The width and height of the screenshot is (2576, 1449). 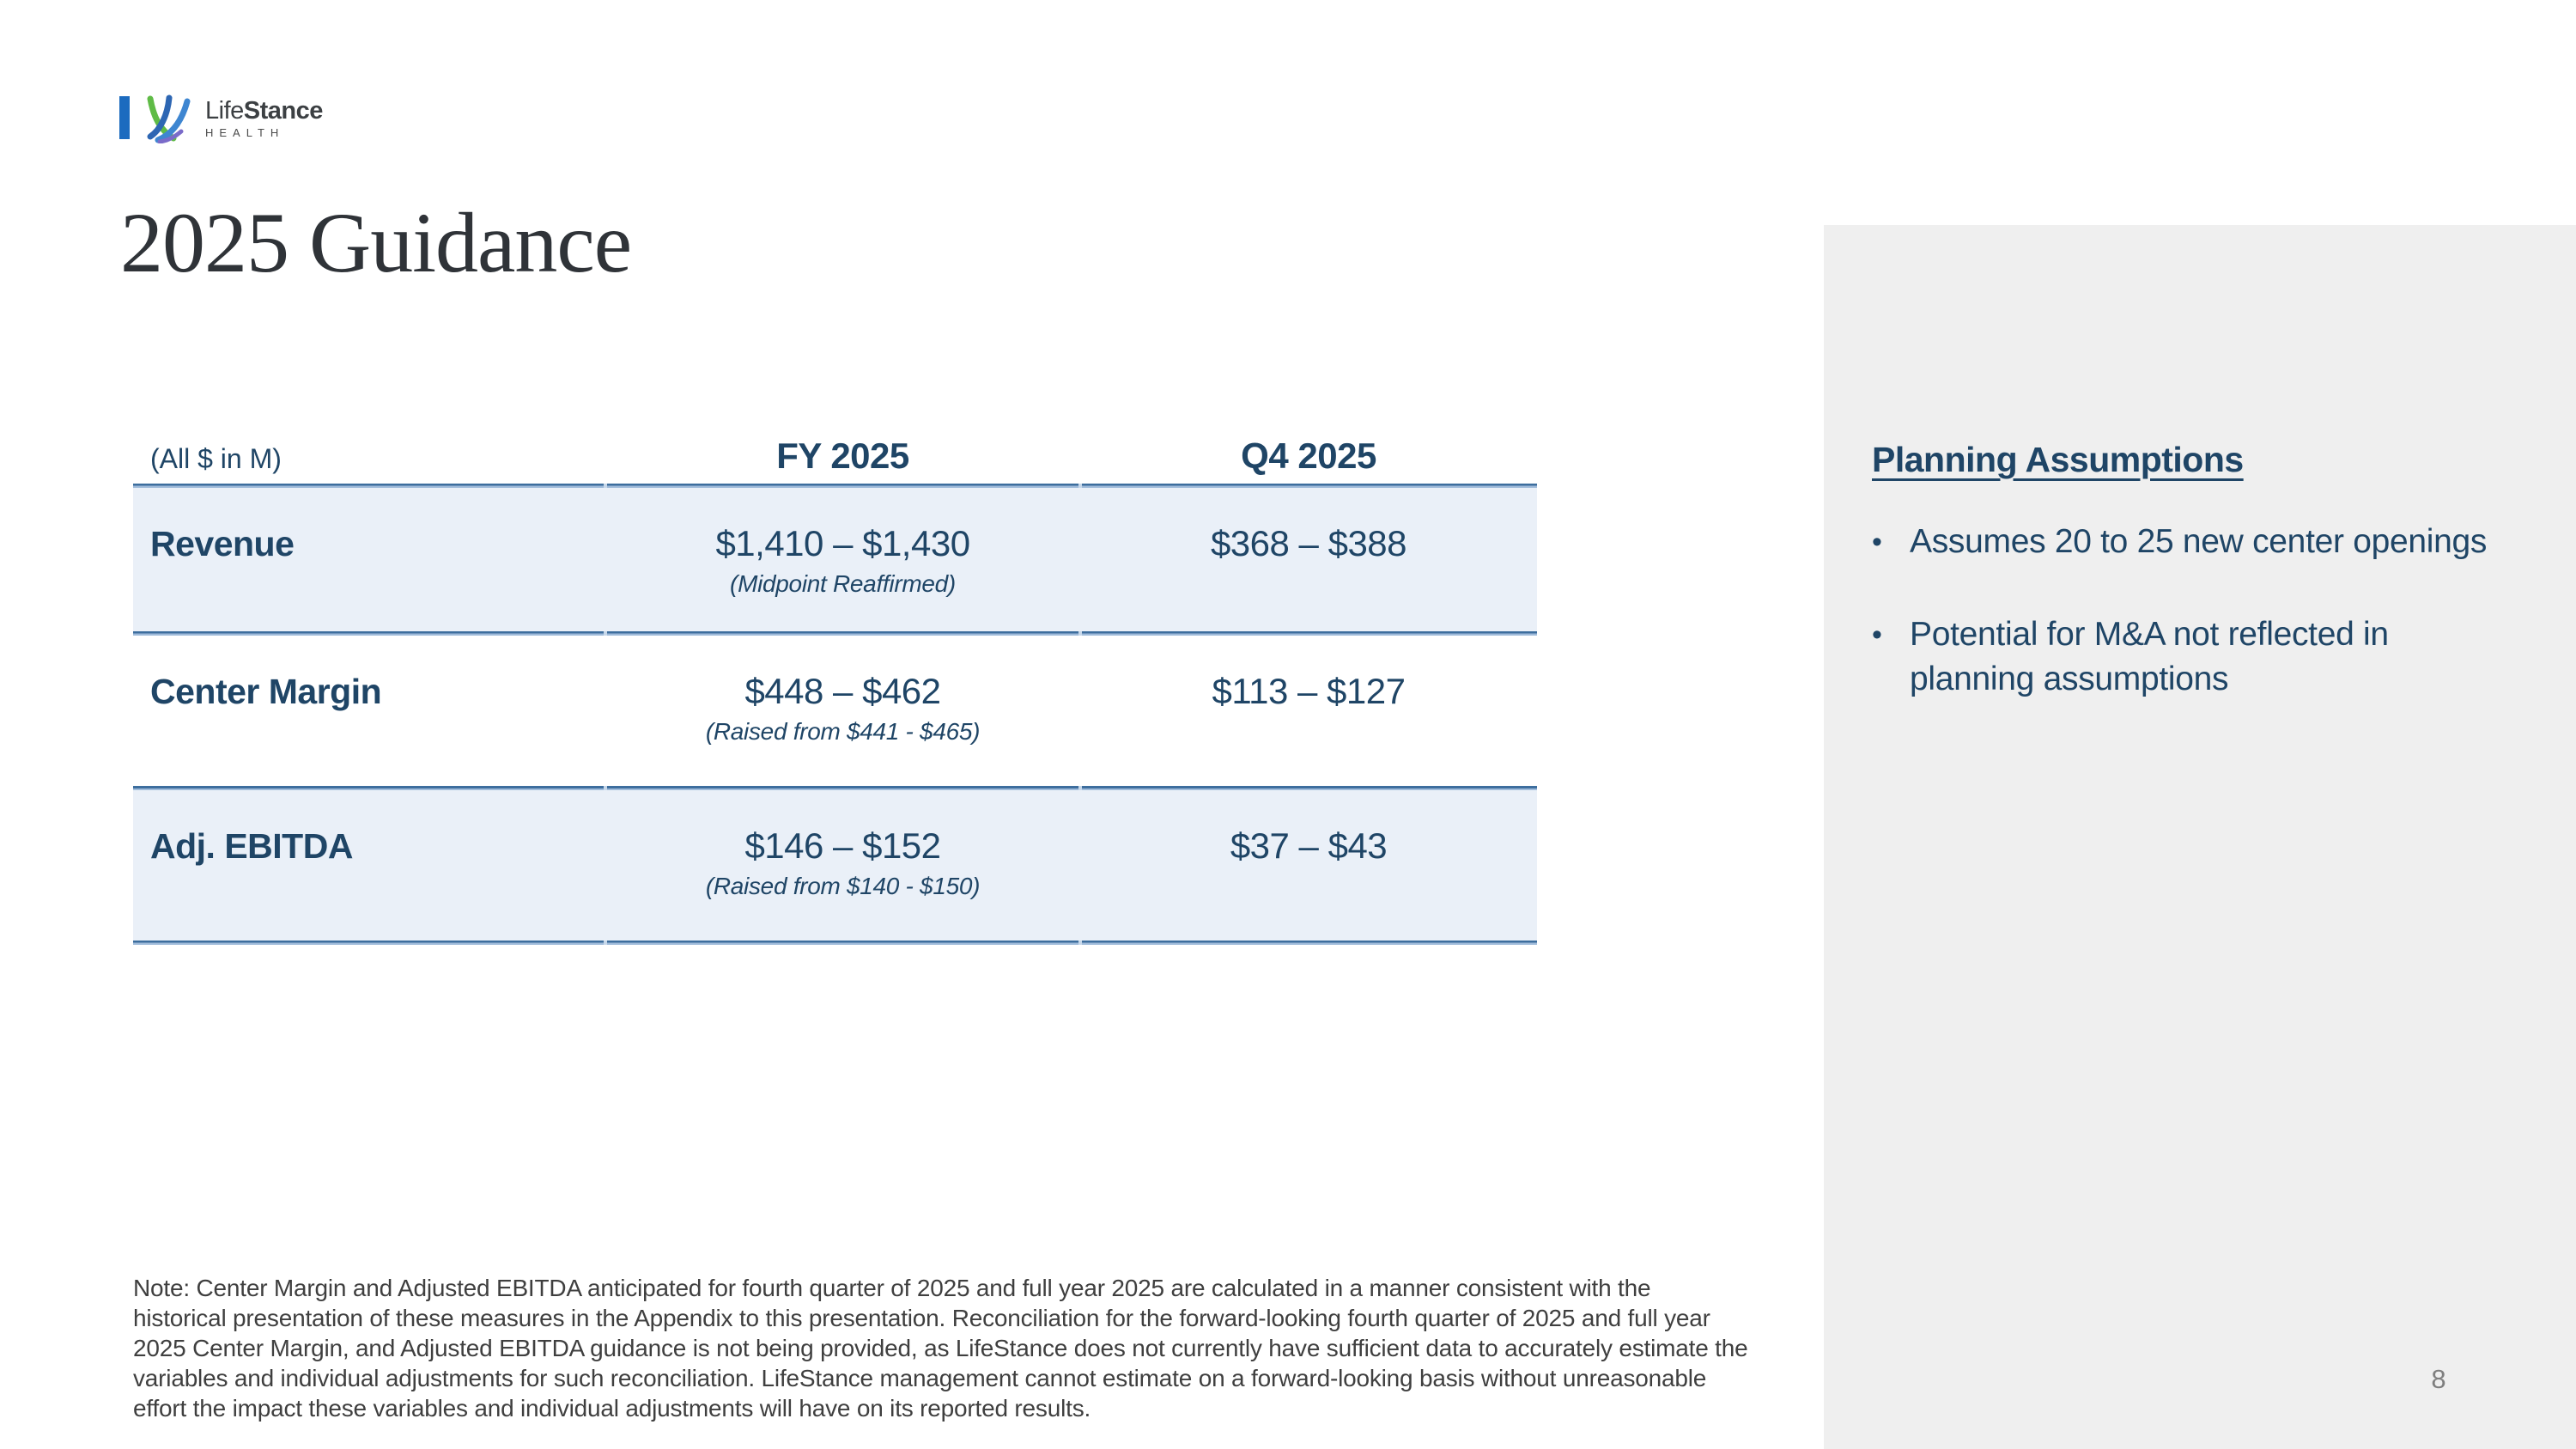 I want to click on lifestance-swoosh-icon, so click(x=169, y=118).